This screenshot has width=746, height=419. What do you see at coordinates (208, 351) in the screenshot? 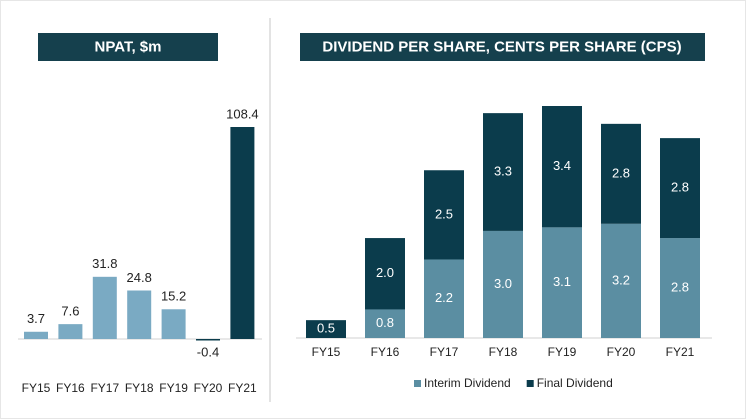
I see `value-label: -0.4` at bounding box center [208, 351].